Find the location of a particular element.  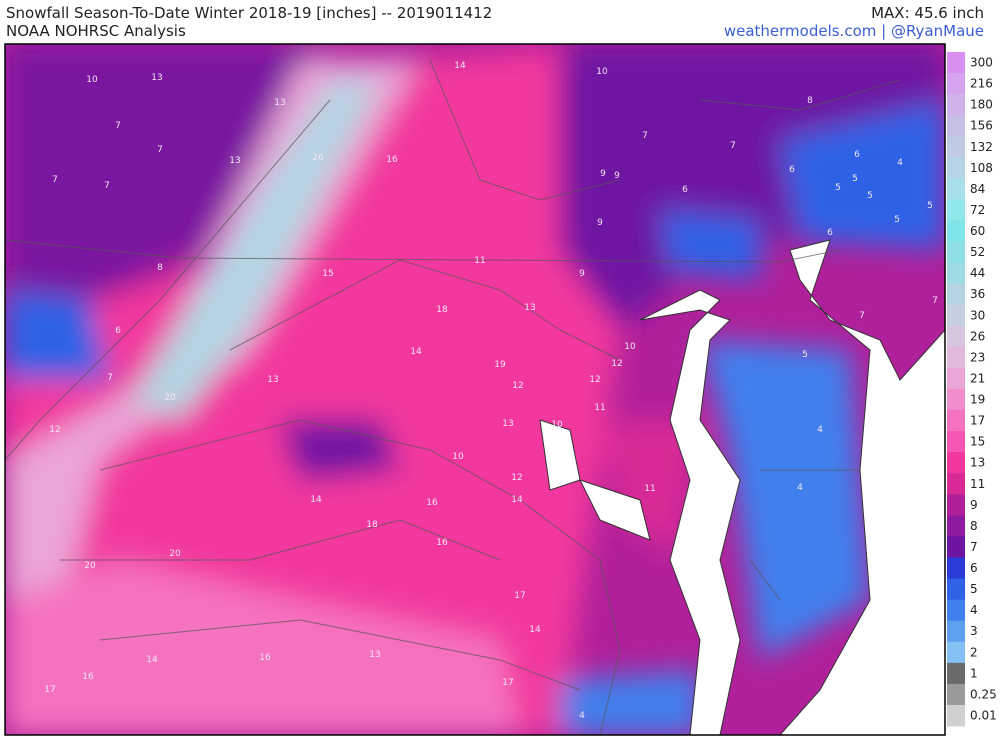

map-label: 20 is located at coordinates (90, 566).